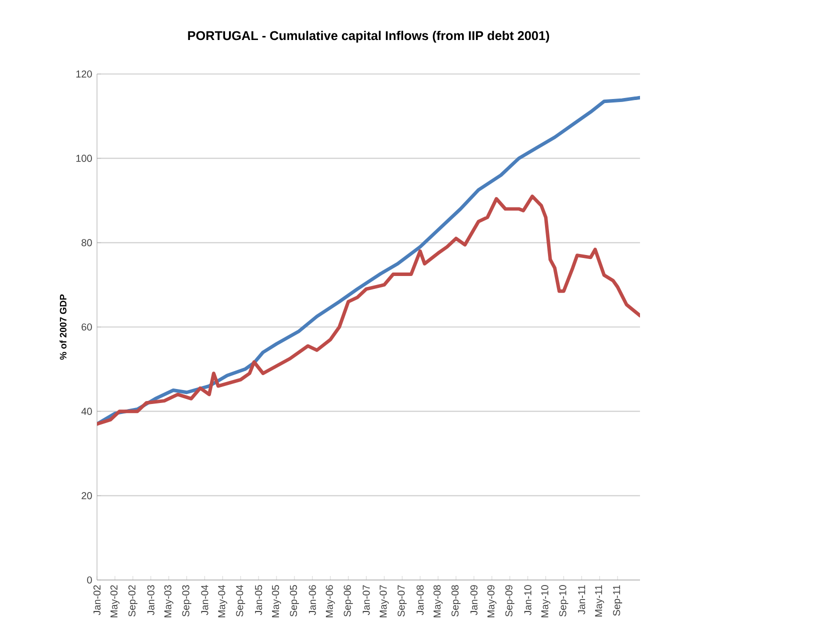 The height and width of the screenshot is (633, 815). Describe the element at coordinates (87, 242) in the screenshot. I see `y-tick-label: 80` at that location.